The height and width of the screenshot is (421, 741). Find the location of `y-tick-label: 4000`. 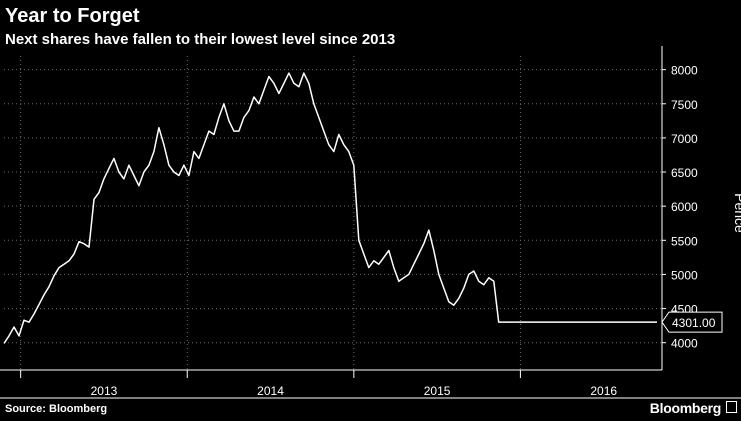

y-tick-label: 4000 is located at coordinates (684, 344).